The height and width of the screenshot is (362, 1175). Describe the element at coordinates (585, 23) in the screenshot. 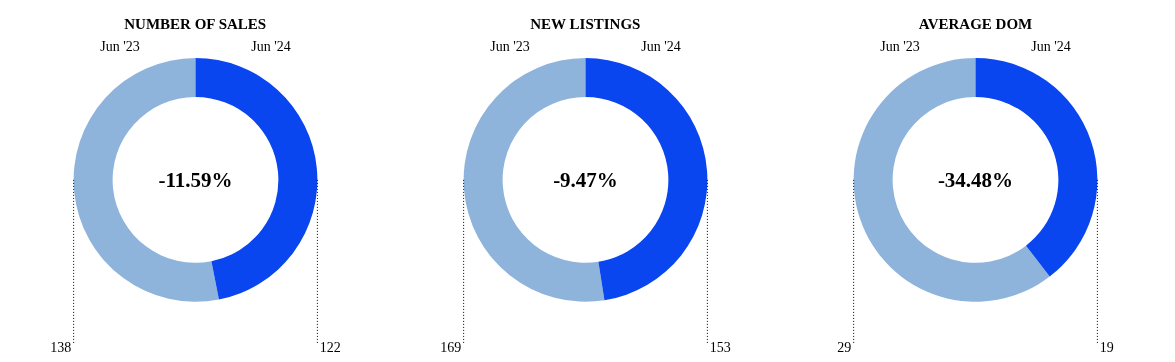

I see `chart-title: NEW LISTINGS` at that location.